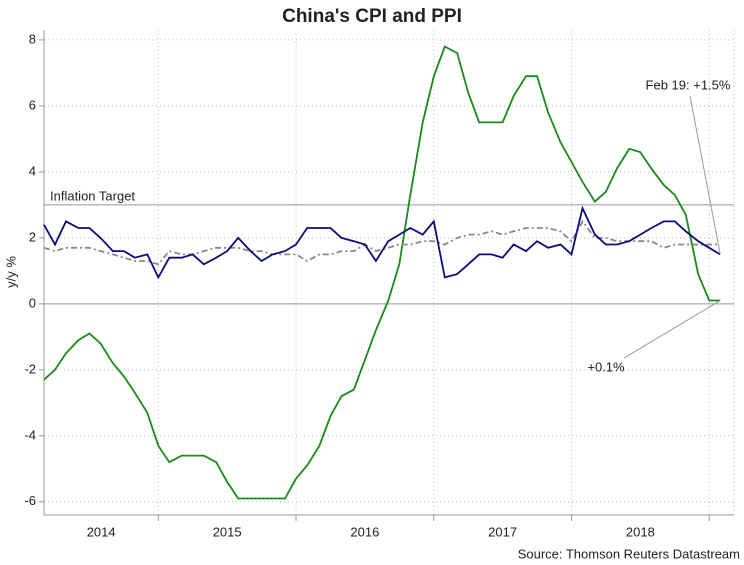 The height and width of the screenshot is (565, 744). I want to click on x-tick-label: 2016, so click(364, 531).